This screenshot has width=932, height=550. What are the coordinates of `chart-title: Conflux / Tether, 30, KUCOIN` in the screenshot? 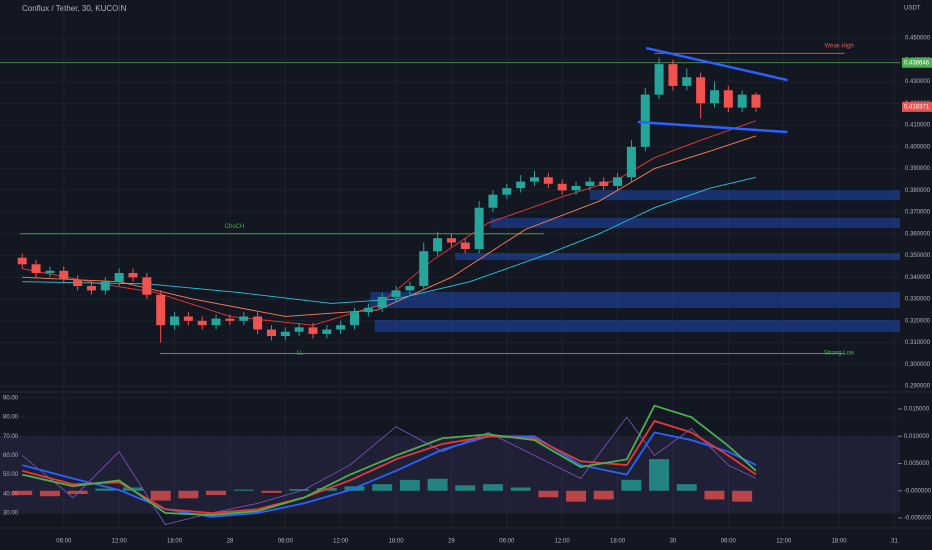 It's located at (74, 8).